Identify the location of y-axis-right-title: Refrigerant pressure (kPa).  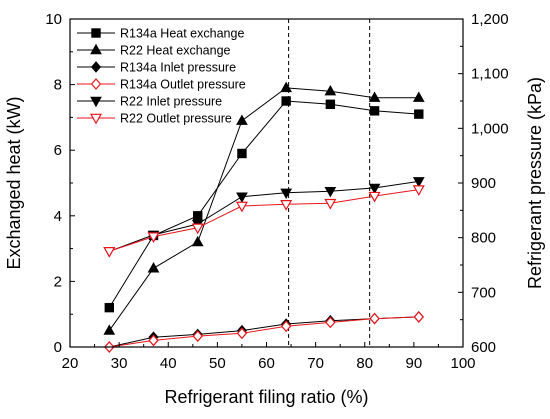
(535, 183).